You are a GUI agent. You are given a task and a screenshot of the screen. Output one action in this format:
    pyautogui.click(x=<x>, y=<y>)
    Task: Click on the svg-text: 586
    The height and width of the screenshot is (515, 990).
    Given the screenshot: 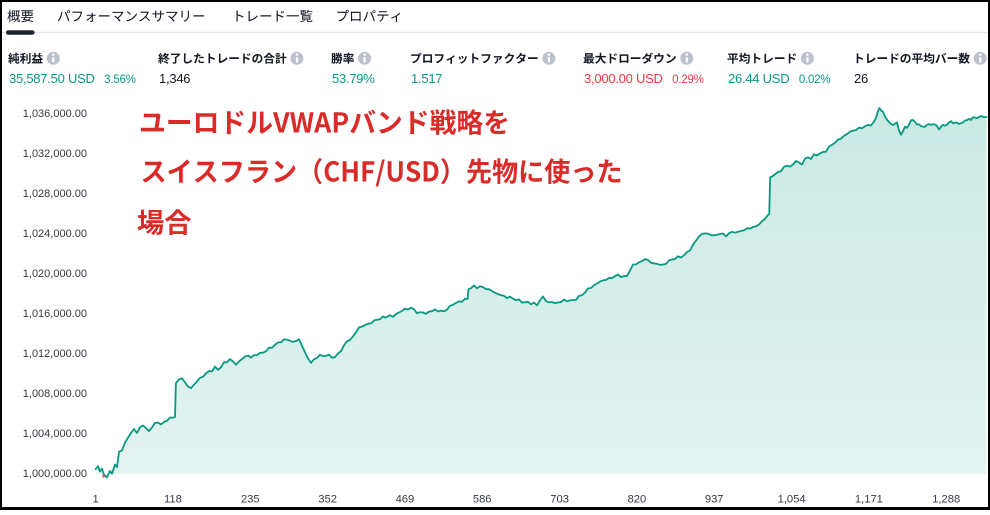 What is the action you would take?
    pyautogui.click(x=482, y=499)
    